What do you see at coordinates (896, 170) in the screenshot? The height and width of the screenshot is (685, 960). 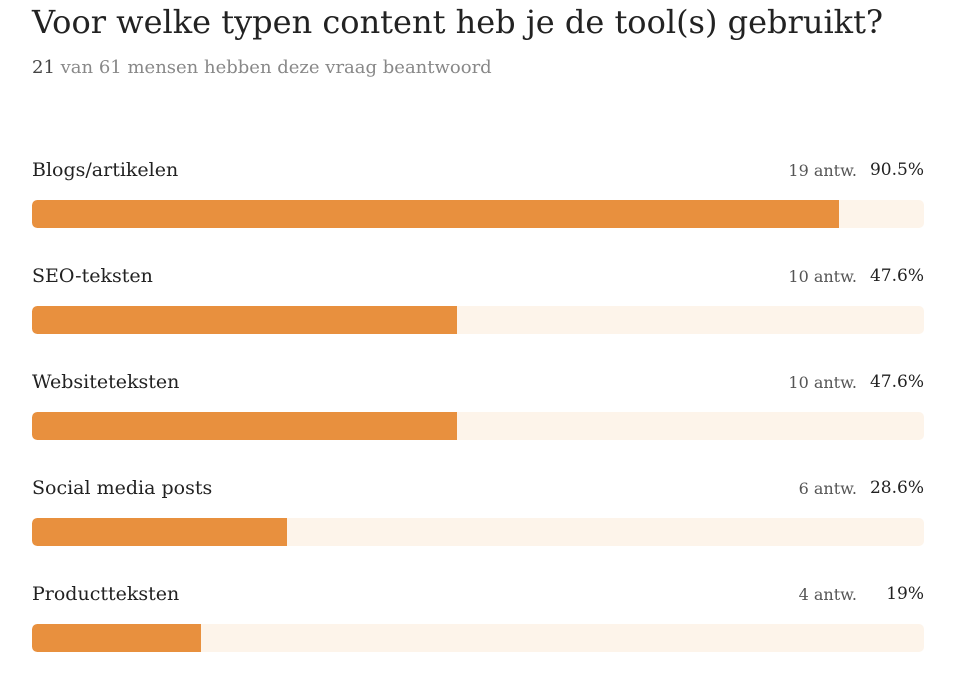 I see `percent-label: 90.5%` at bounding box center [896, 170].